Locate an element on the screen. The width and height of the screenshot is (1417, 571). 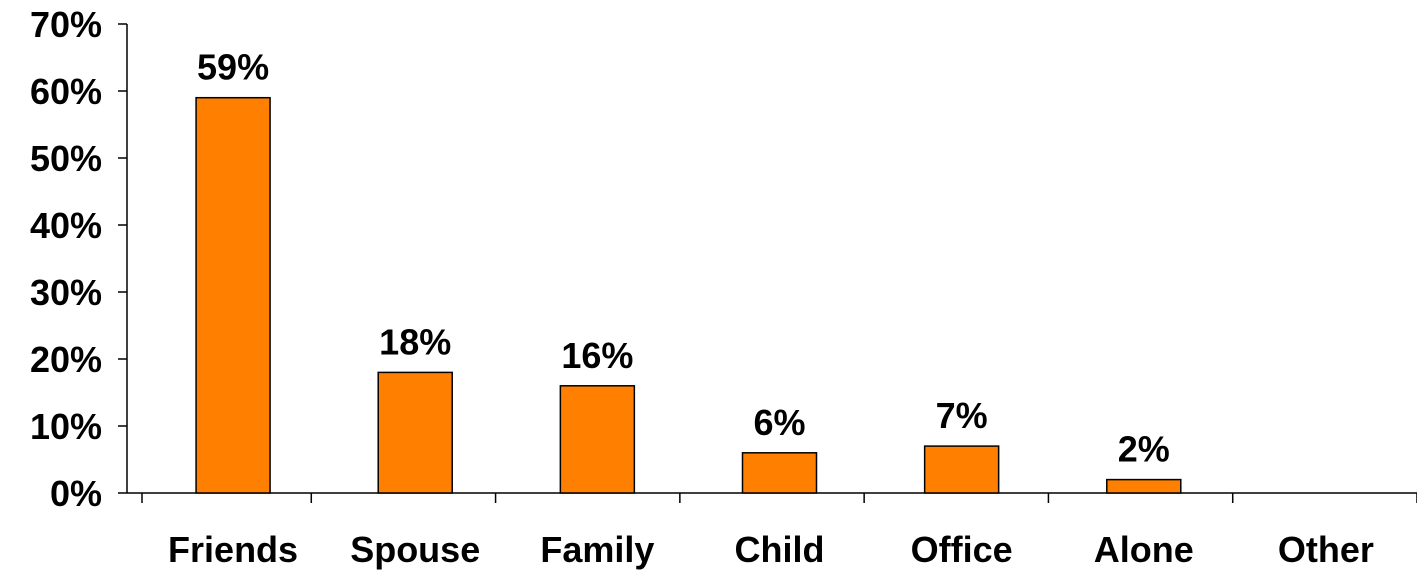
data-label: 6% is located at coordinates (779, 422).